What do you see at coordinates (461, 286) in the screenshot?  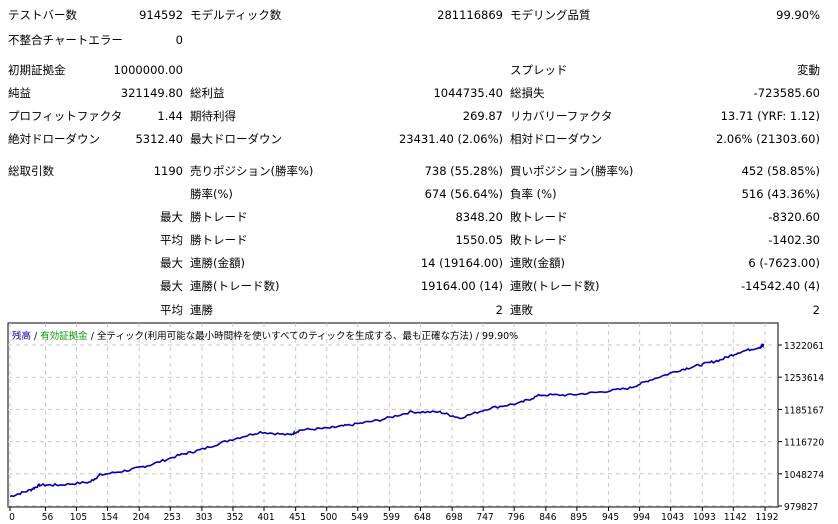 I see `stat-value: 19164.00 (14)` at bounding box center [461, 286].